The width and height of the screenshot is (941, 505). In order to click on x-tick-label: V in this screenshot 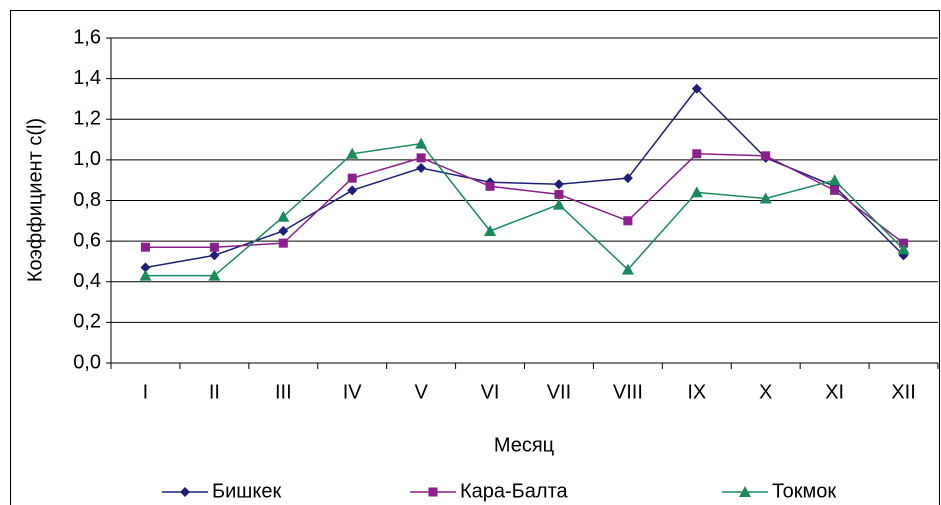, I will do `click(421, 392)`.